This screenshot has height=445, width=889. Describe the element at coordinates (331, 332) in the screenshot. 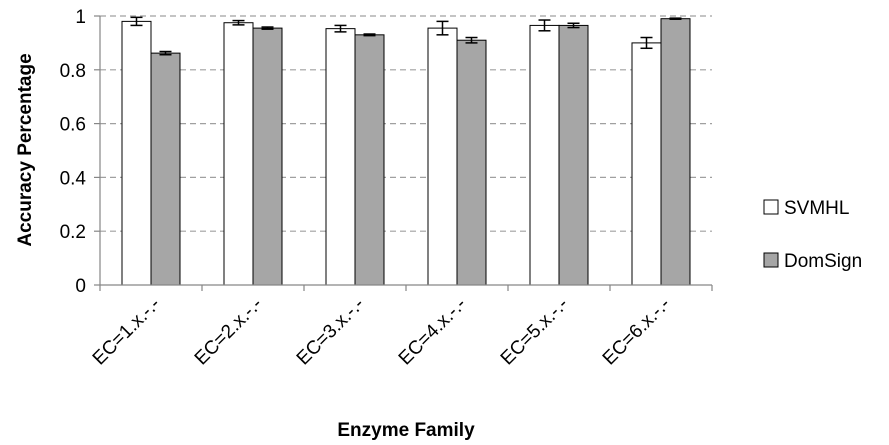

I see `x-tick-label-2: EC=3.x.-.-` at that location.